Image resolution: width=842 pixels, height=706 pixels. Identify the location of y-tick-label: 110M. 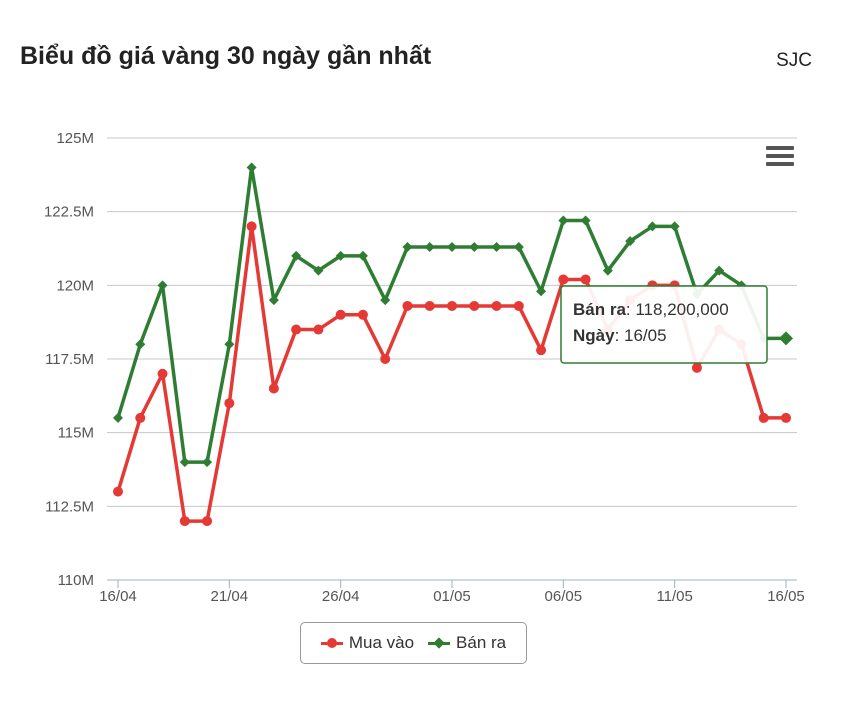
(76, 580).